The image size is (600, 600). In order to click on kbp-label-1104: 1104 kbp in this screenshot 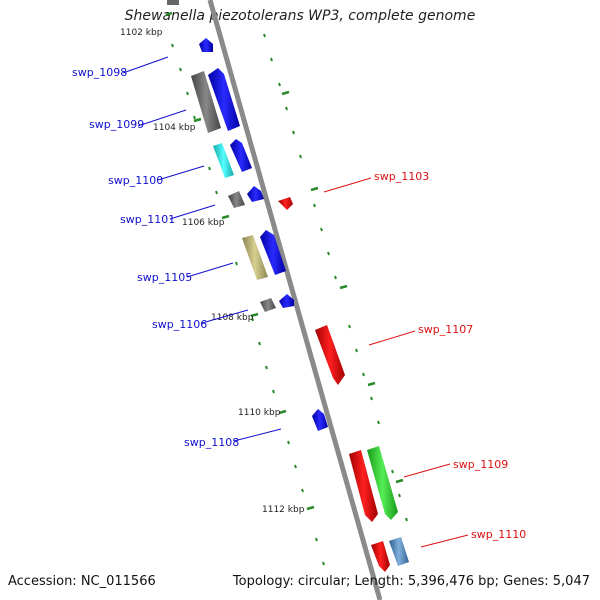, I will do `click(174, 128)`.